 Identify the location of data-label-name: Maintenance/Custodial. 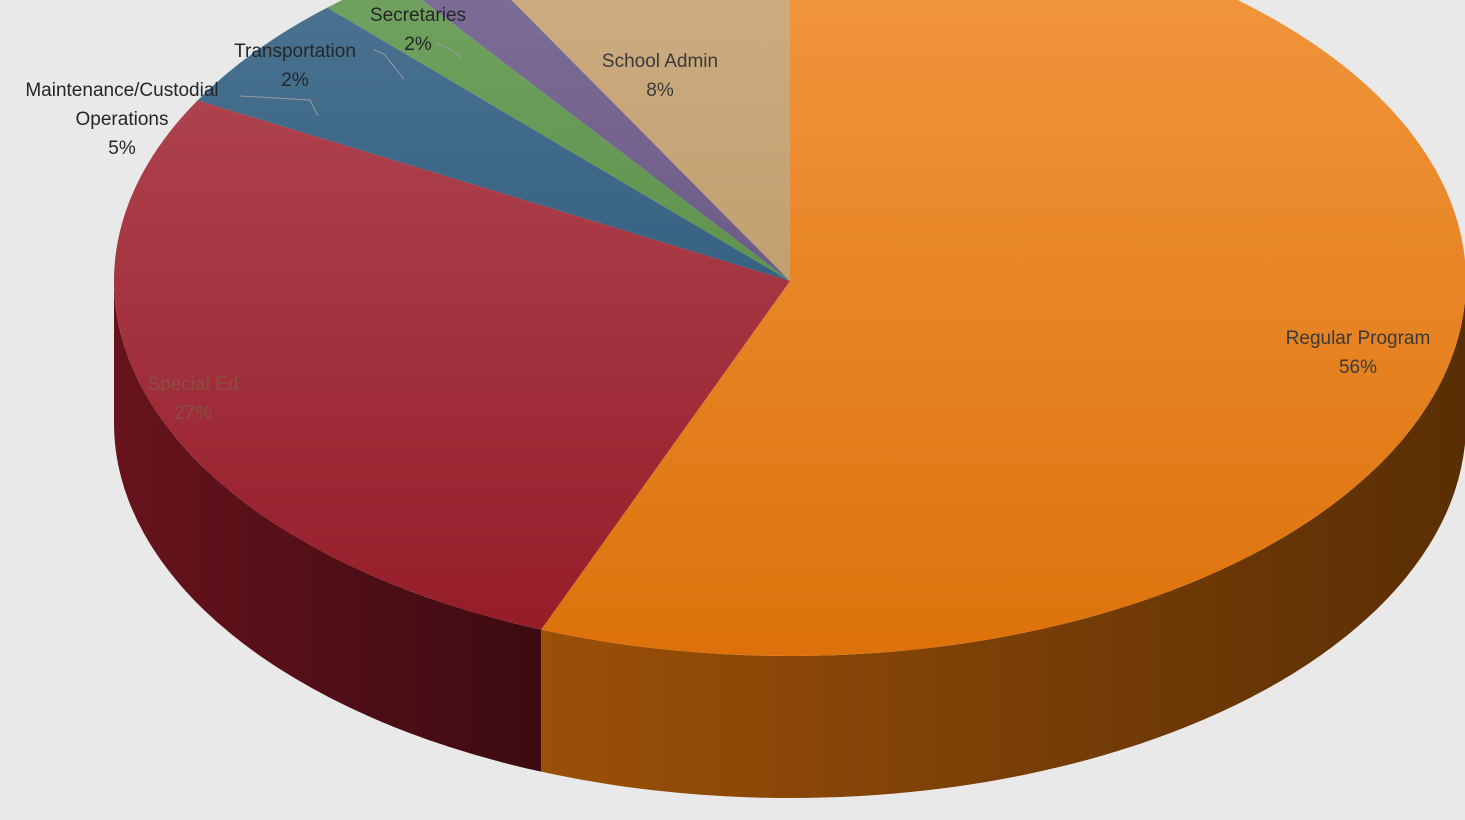
(121, 90).